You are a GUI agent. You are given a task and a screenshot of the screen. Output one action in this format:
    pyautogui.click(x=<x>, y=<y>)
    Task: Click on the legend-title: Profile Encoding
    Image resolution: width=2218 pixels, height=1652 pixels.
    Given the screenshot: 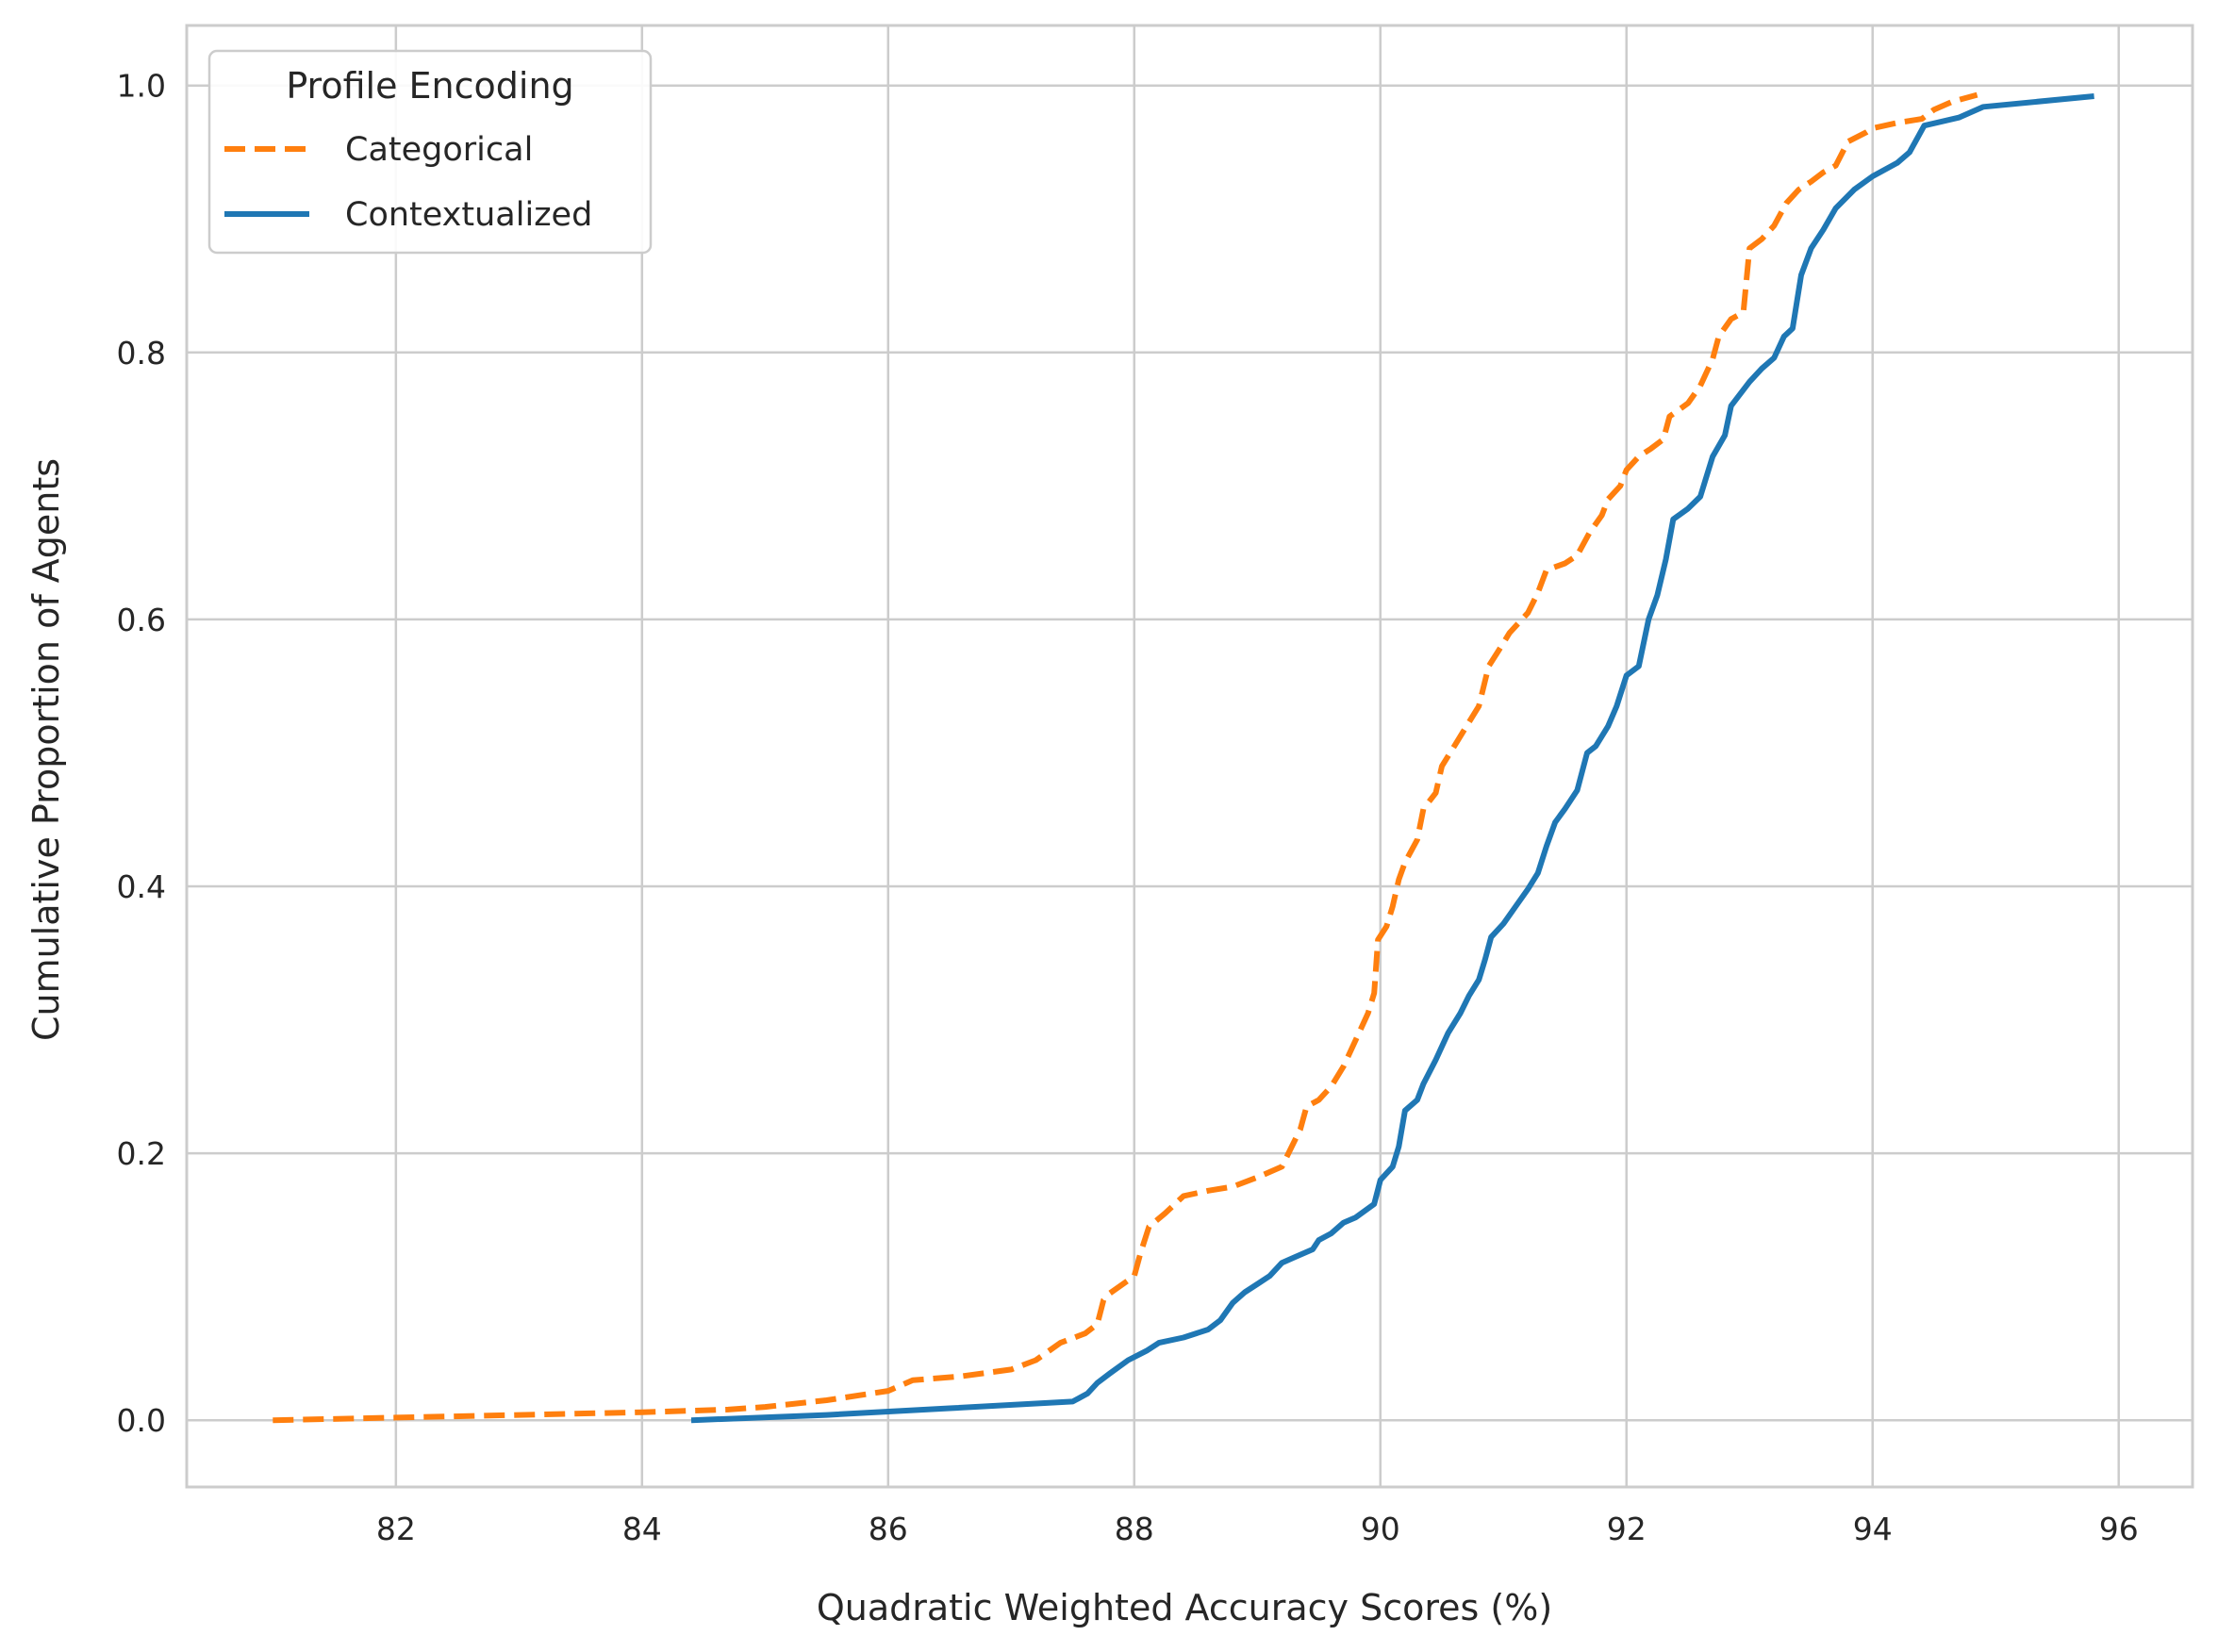 What is the action you would take?
    pyautogui.click(x=430, y=86)
    